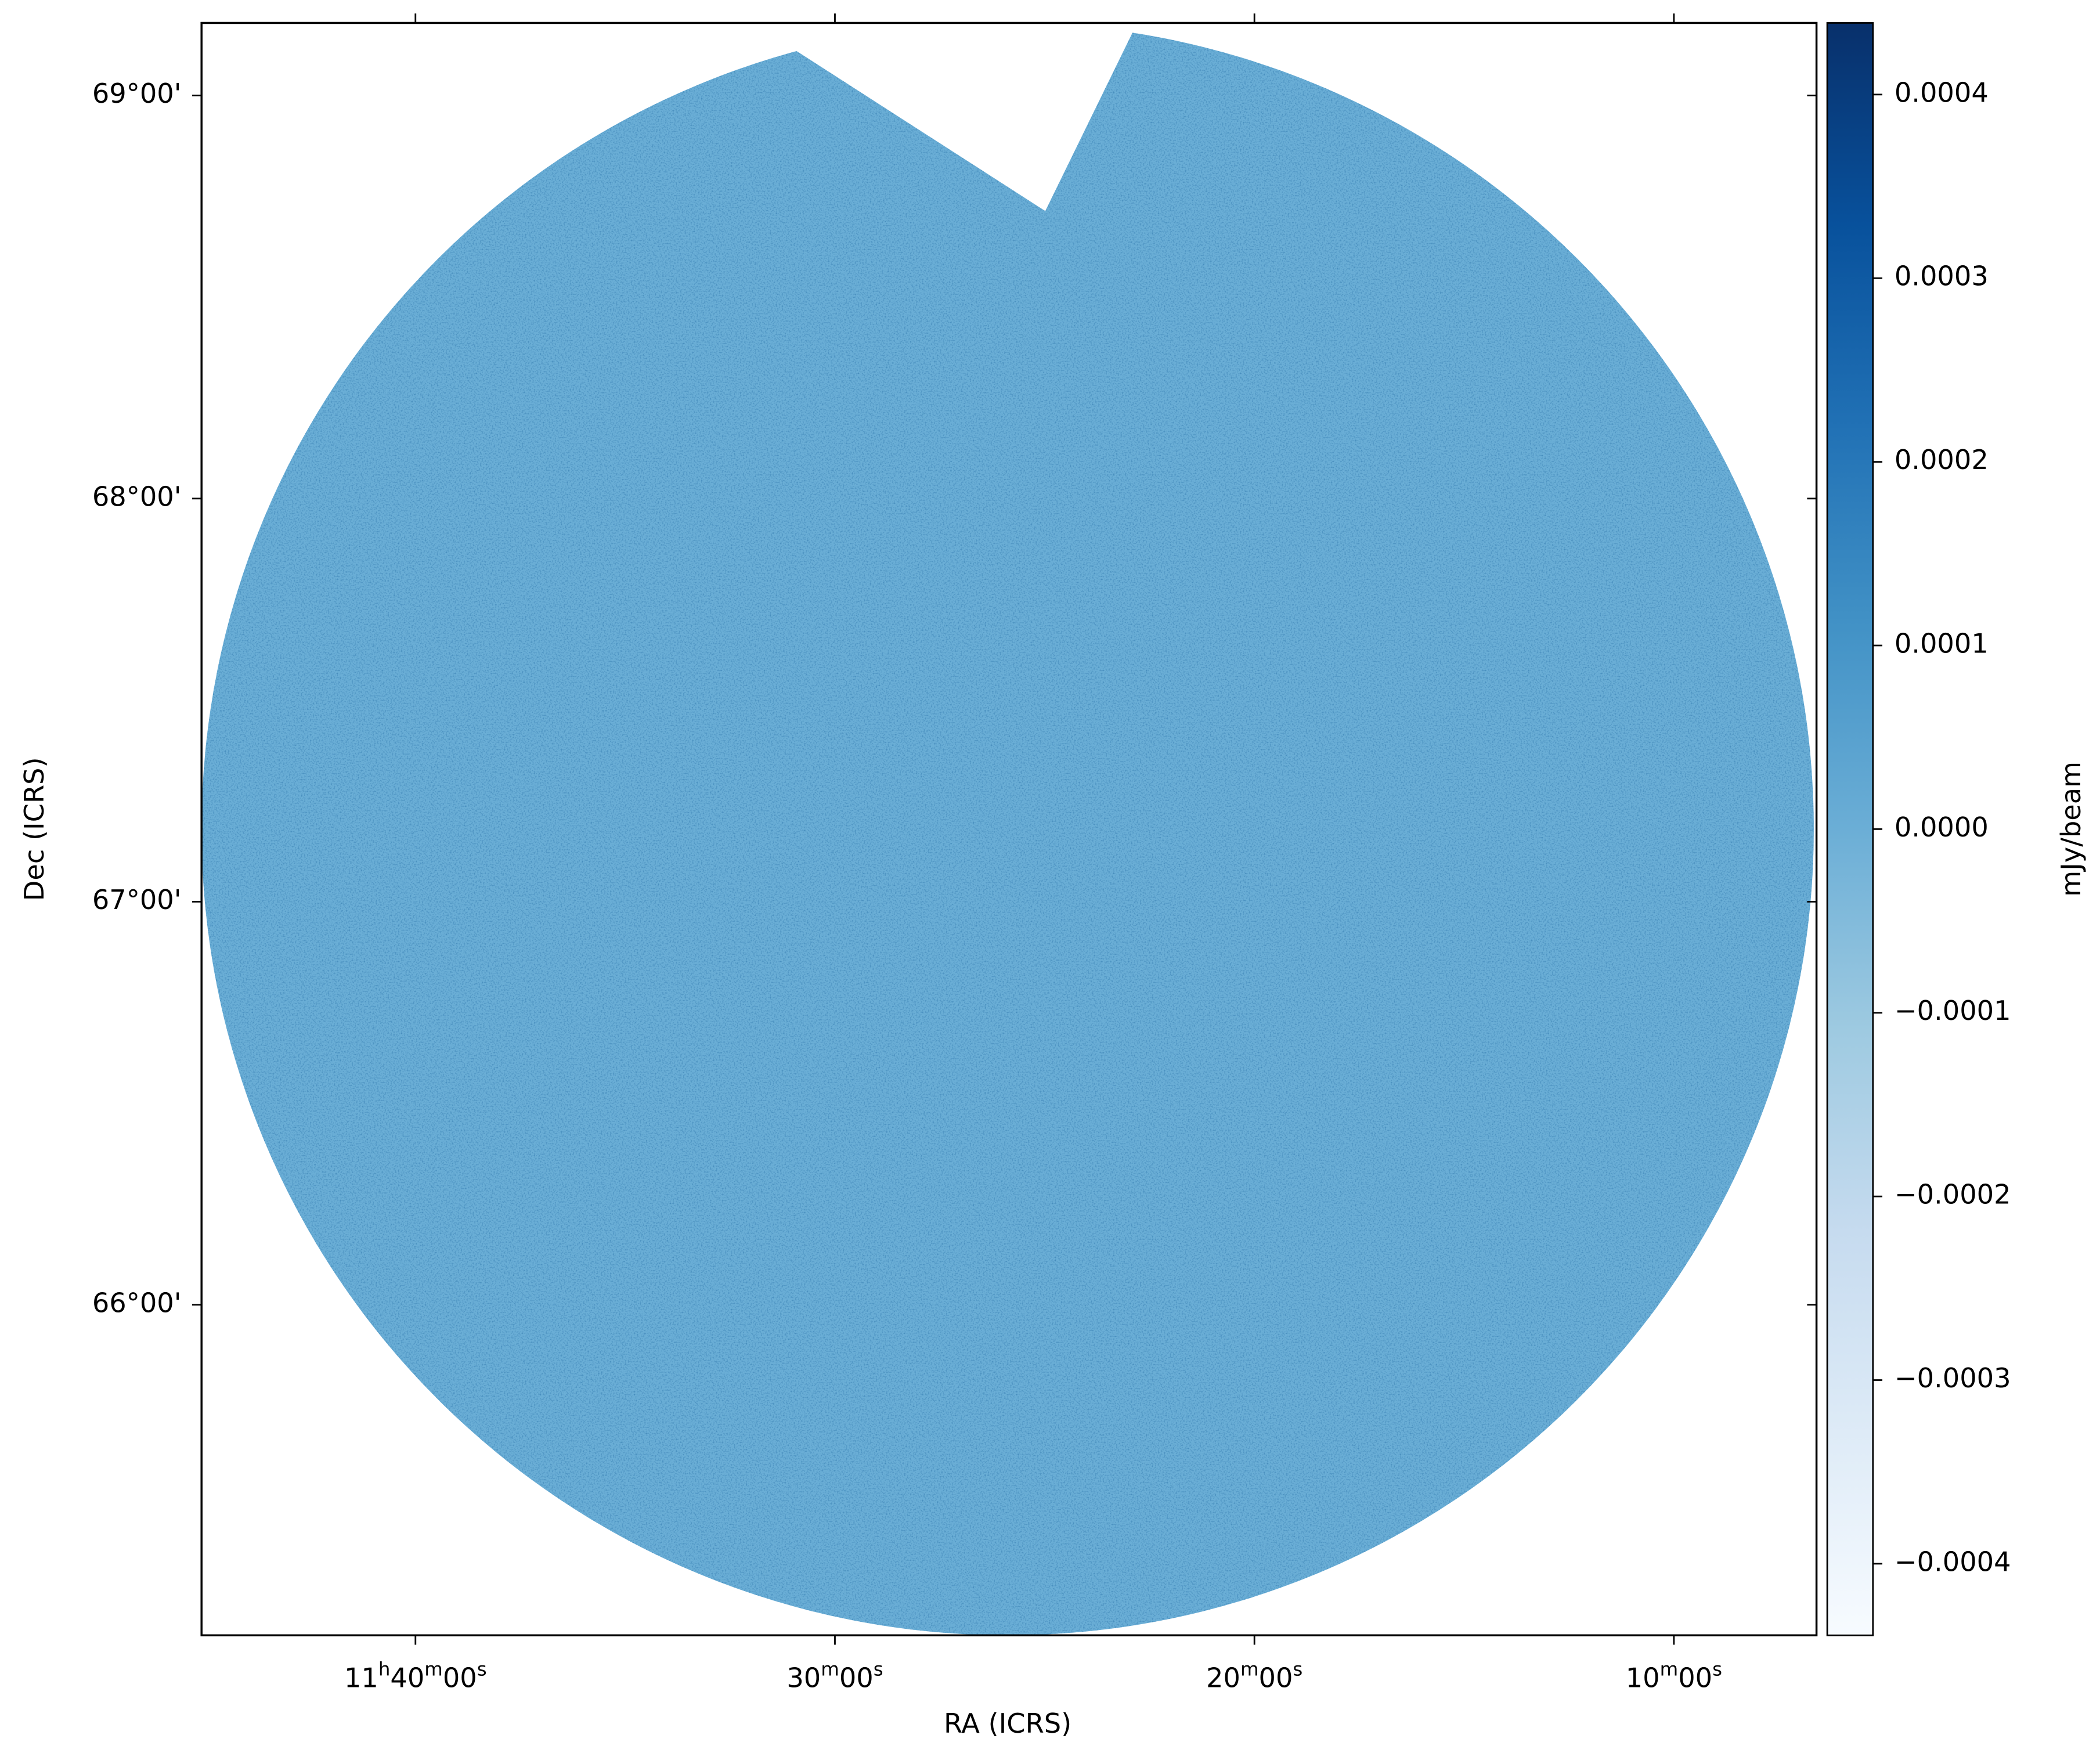  Describe the element at coordinates (1674, 1675) in the screenshot. I see `x-tick-label: 10m00s` at that location.